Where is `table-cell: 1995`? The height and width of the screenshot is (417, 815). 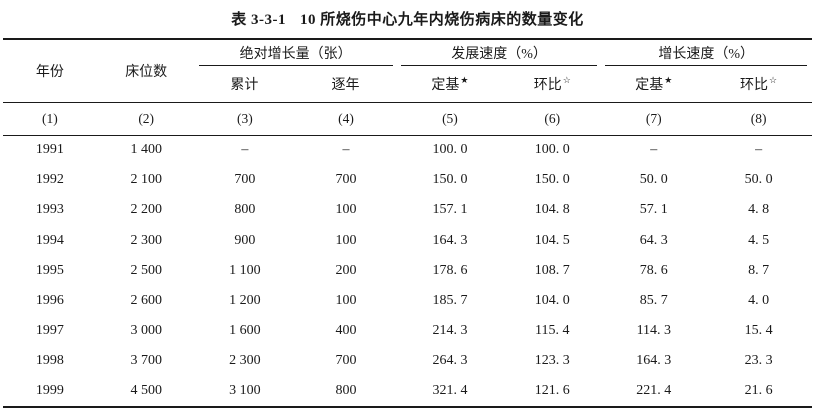 table-cell: 1995 is located at coordinates (49, 270).